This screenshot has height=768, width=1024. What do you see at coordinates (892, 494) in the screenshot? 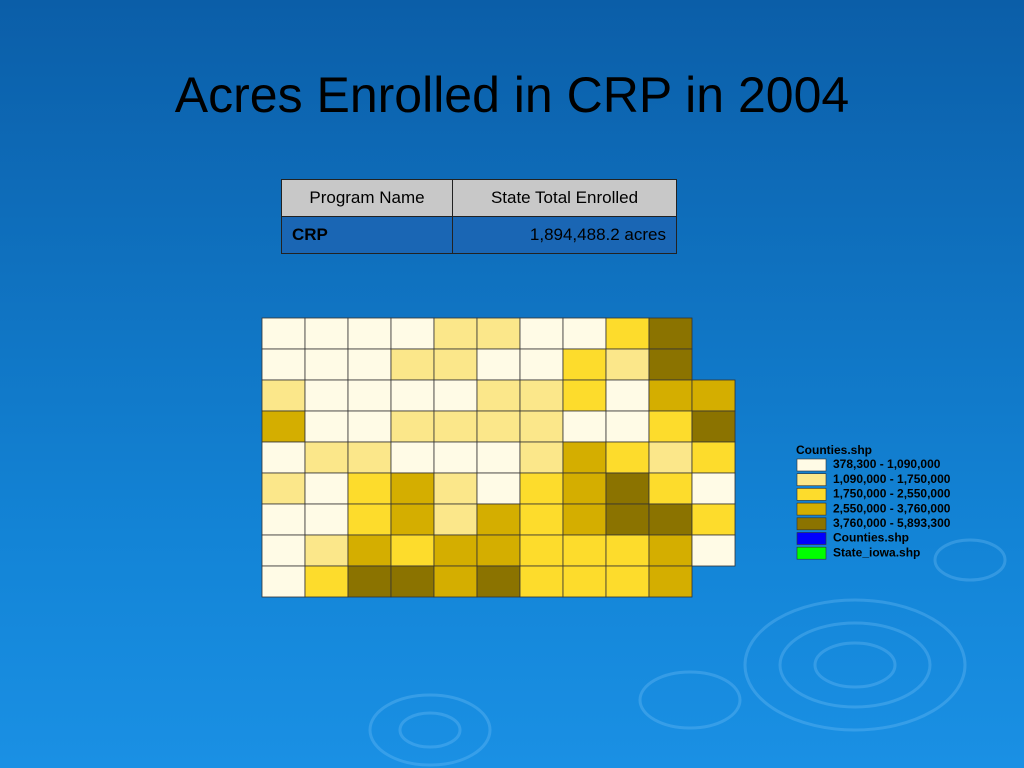
I see `legend-label: 1,750,000 - 2,550,000` at bounding box center [892, 494].